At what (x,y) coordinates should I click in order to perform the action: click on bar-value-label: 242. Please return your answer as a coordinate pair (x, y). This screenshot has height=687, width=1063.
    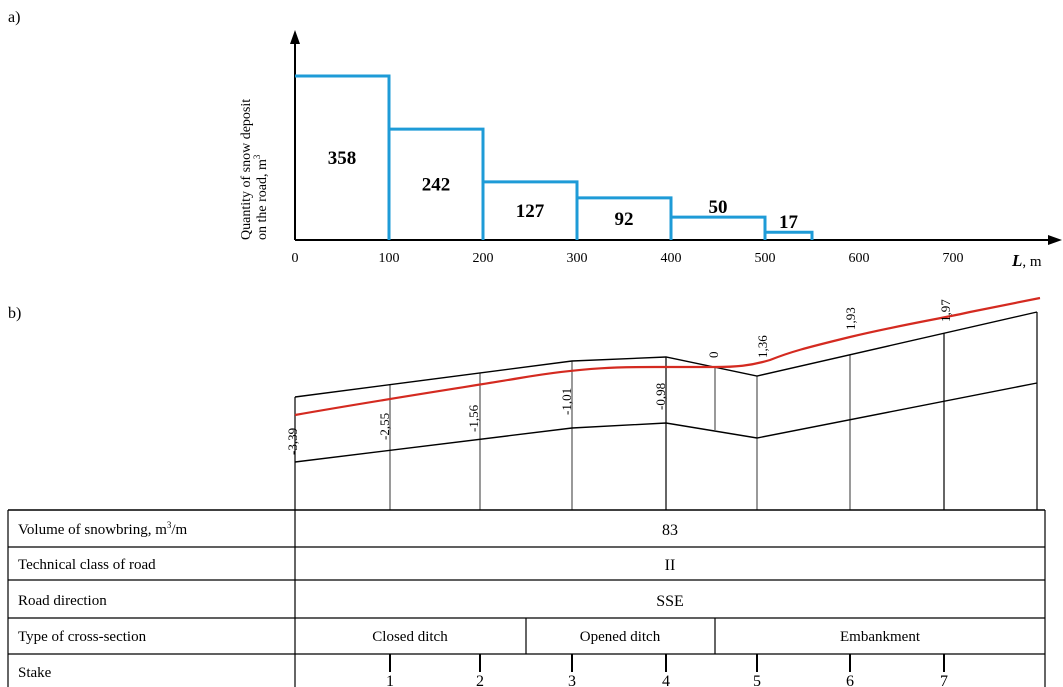
    Looking at the image, I should click on (436, 185).